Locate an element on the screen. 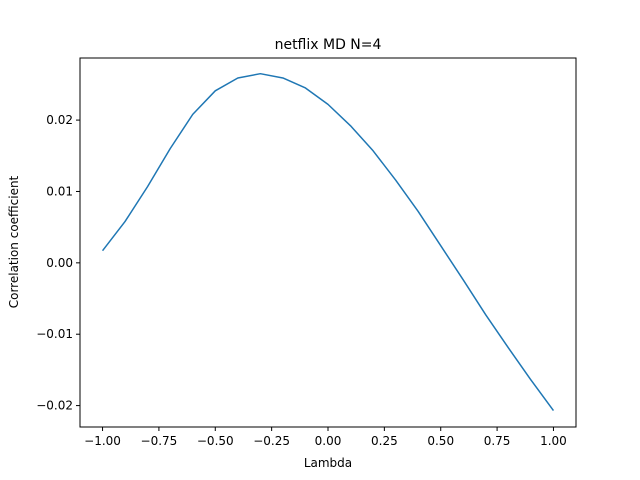  y-tick-label: 0.01 is located at coordinates (59, 191).